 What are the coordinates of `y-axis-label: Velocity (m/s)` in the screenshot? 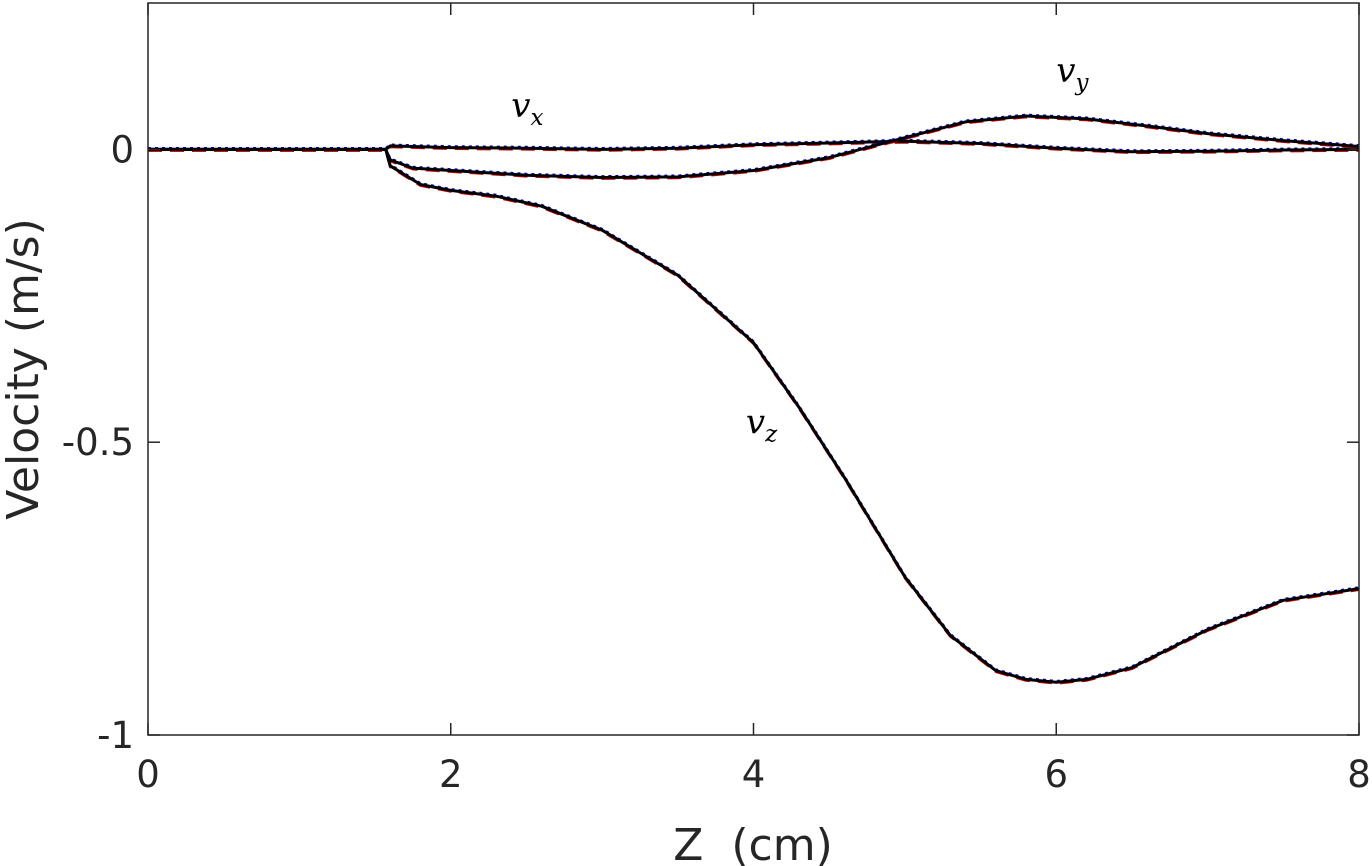 It's located at (24, 369).